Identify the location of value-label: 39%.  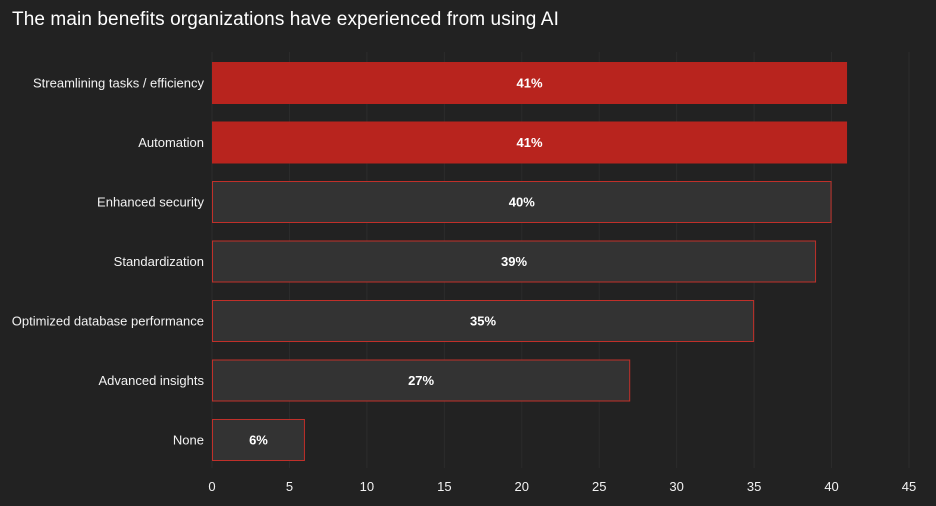
(514, 261).